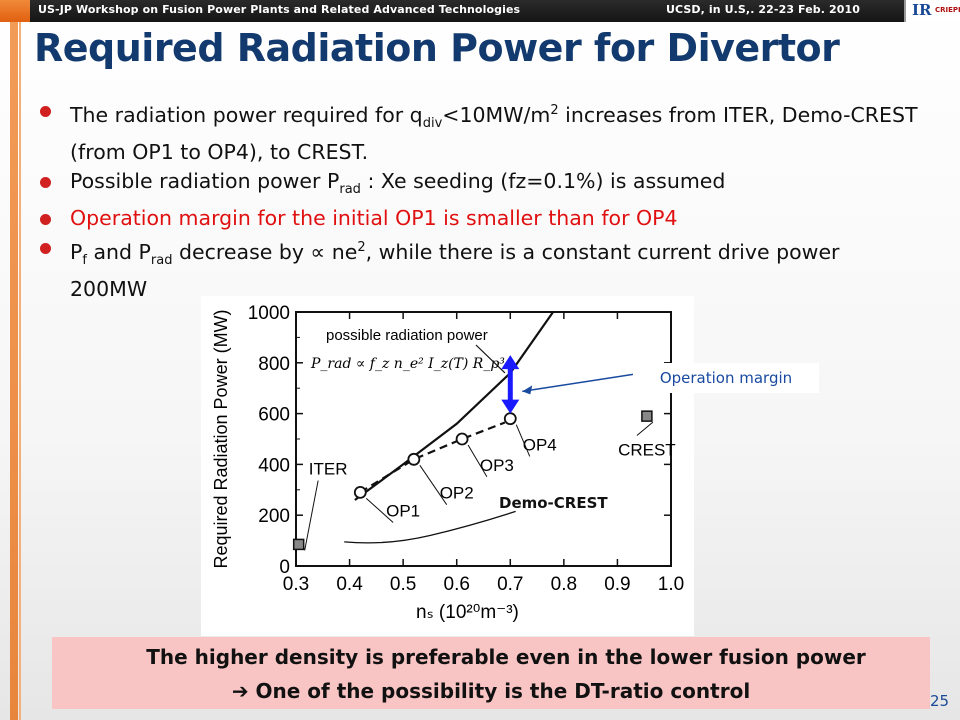 This screenshot has width=960, height=720. I want to click on y-tick-label: 200, so click(274, 516).